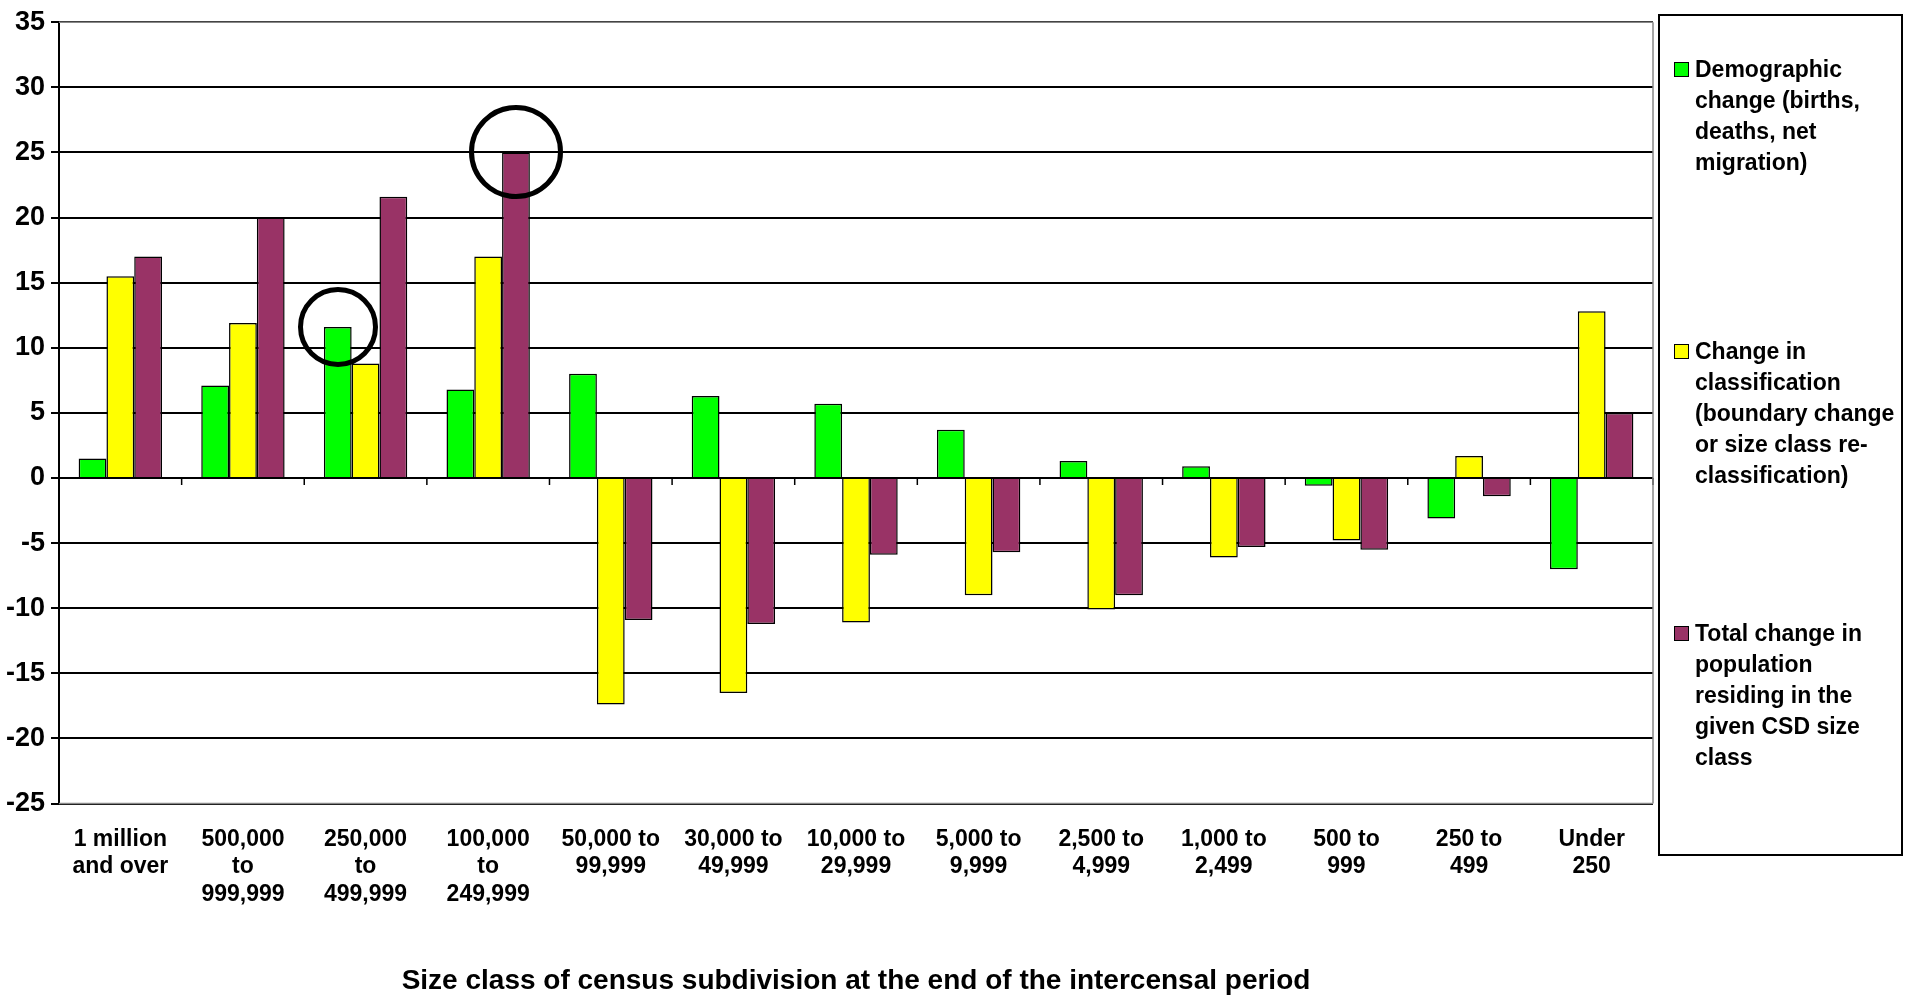 The height and width of the screenshot is (1002, 1907). What do you see at coordinates (25, 671) in the screenshot?
I see `y-tick-label: -15` at bounding box center [25, 671].